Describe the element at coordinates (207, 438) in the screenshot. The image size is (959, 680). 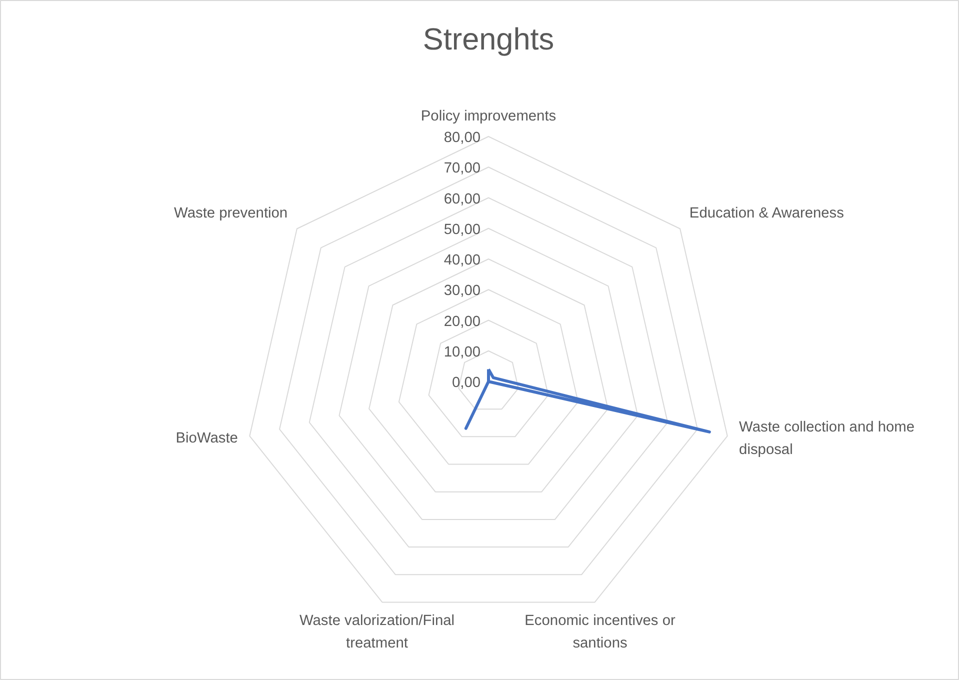
I see `spoke-label: BioWaste` at that location.